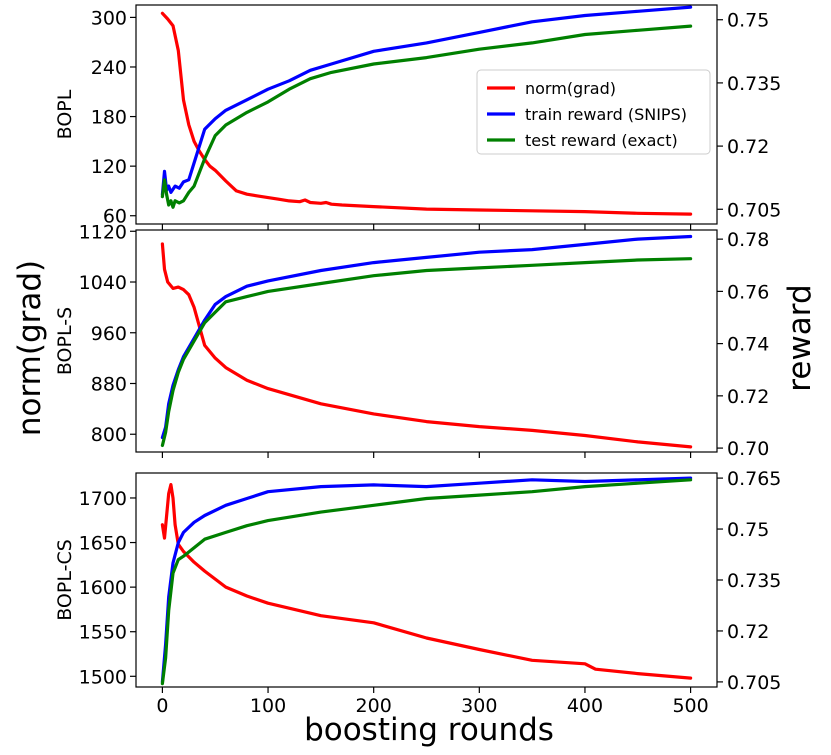  Describe the element at coordinates (103, 677) in the screenshot. I see `left-y-tick-label: 1500` at that location.